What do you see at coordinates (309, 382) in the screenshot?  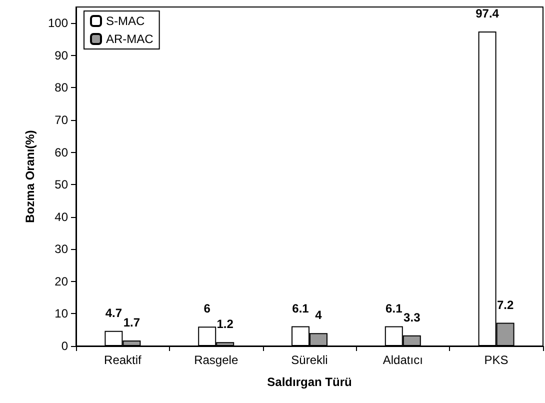 I see `x-axis-title: Saldırgan Türü` at bounding box center [309, 382].